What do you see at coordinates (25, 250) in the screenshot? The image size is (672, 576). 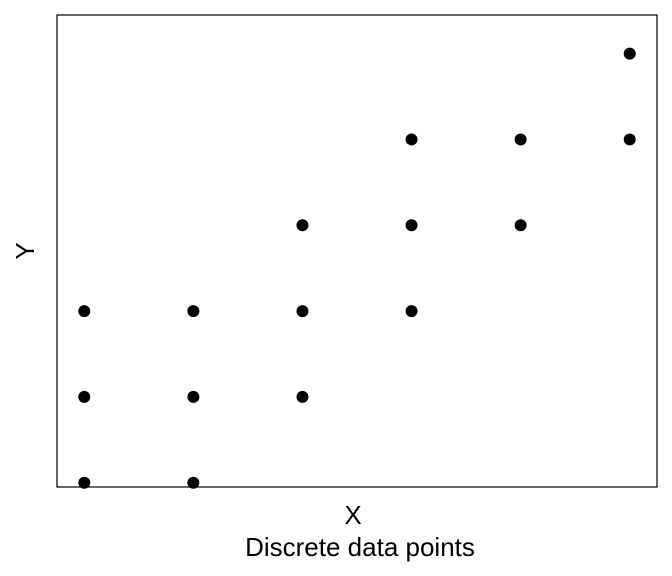 I see `y-axis-label: Y` at bounding box center [25, 250].